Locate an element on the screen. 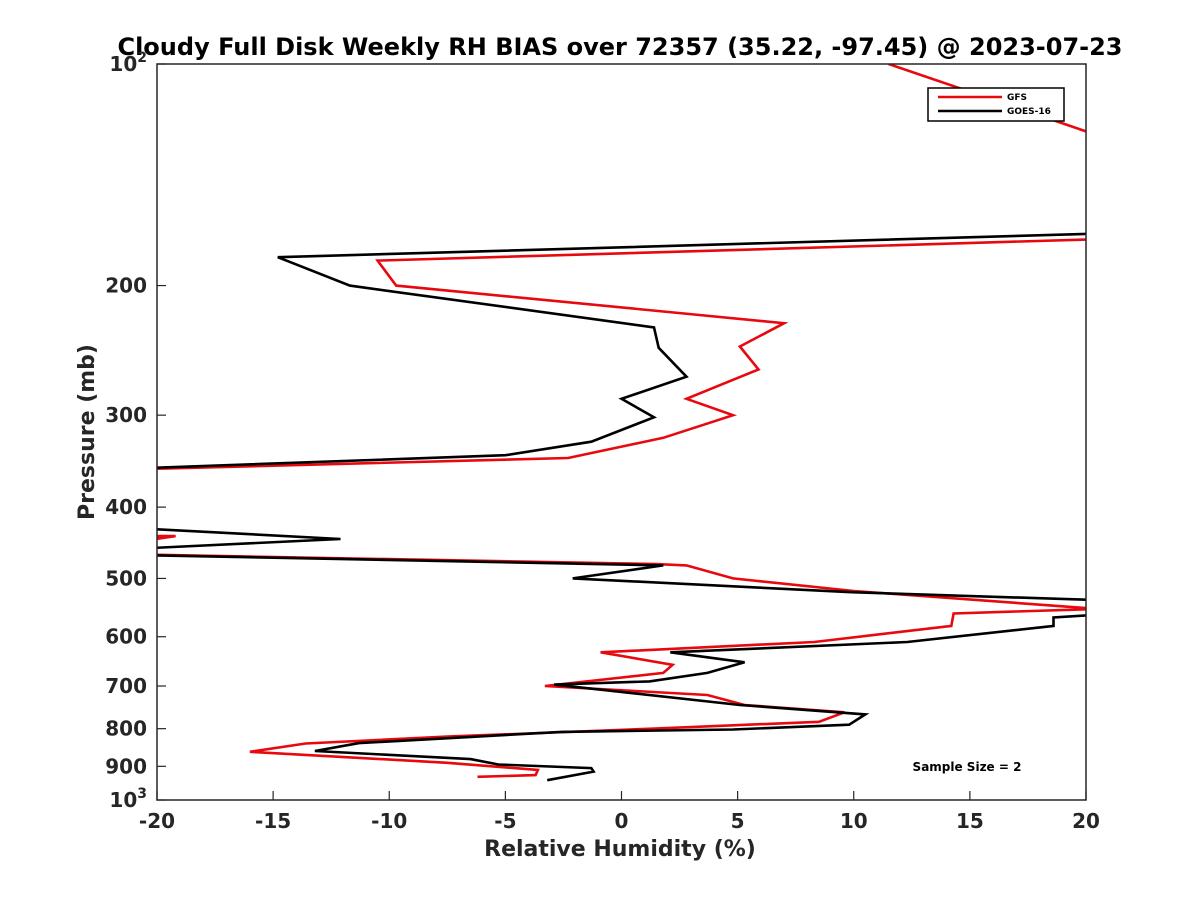 The image size is (1200, 900). x-tick-label: -15 is located at coordinates (273, 821).